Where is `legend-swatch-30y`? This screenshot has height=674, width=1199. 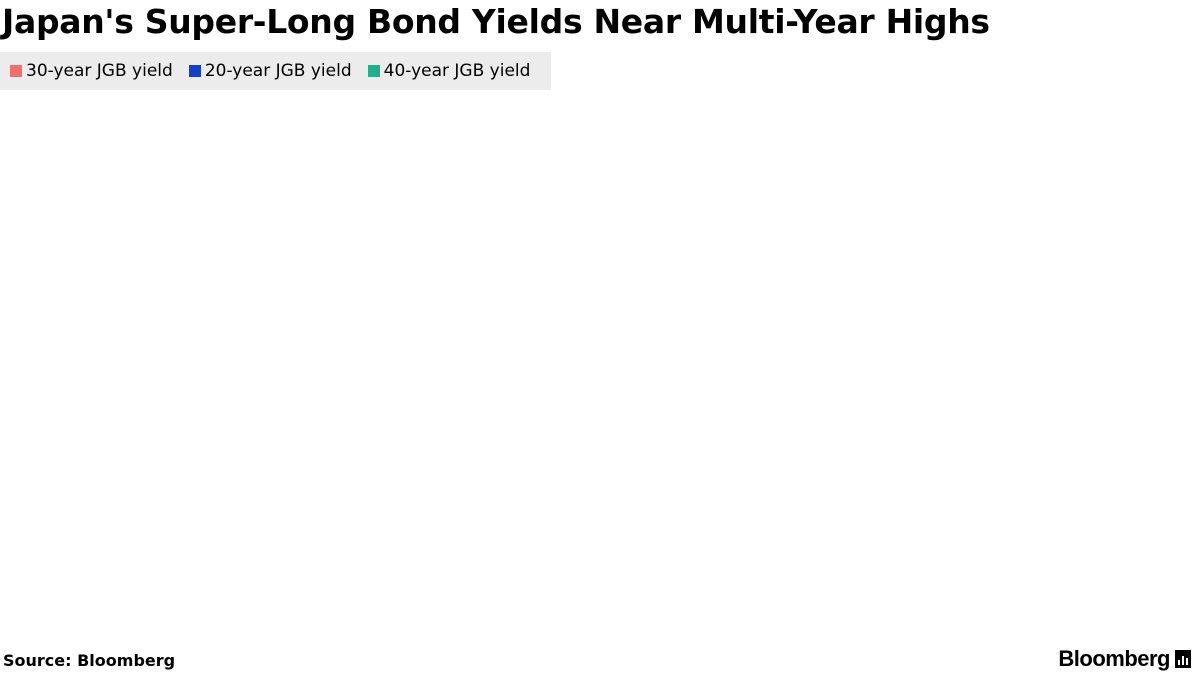
legend-swatch-30y is located at coordinates (16, 71).